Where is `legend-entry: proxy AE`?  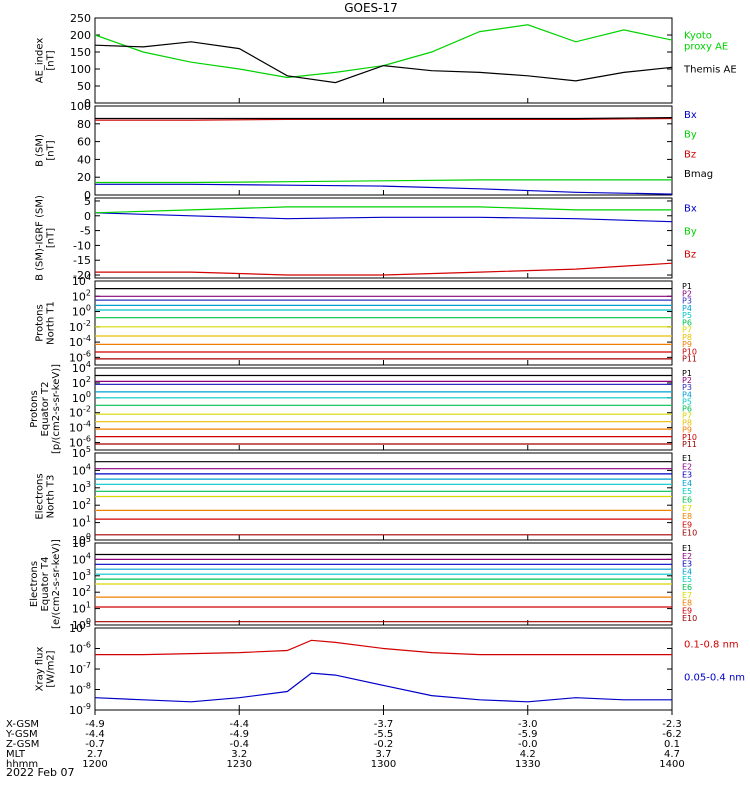 legend-entry: proxy AE is located at coordinates (706, 46).